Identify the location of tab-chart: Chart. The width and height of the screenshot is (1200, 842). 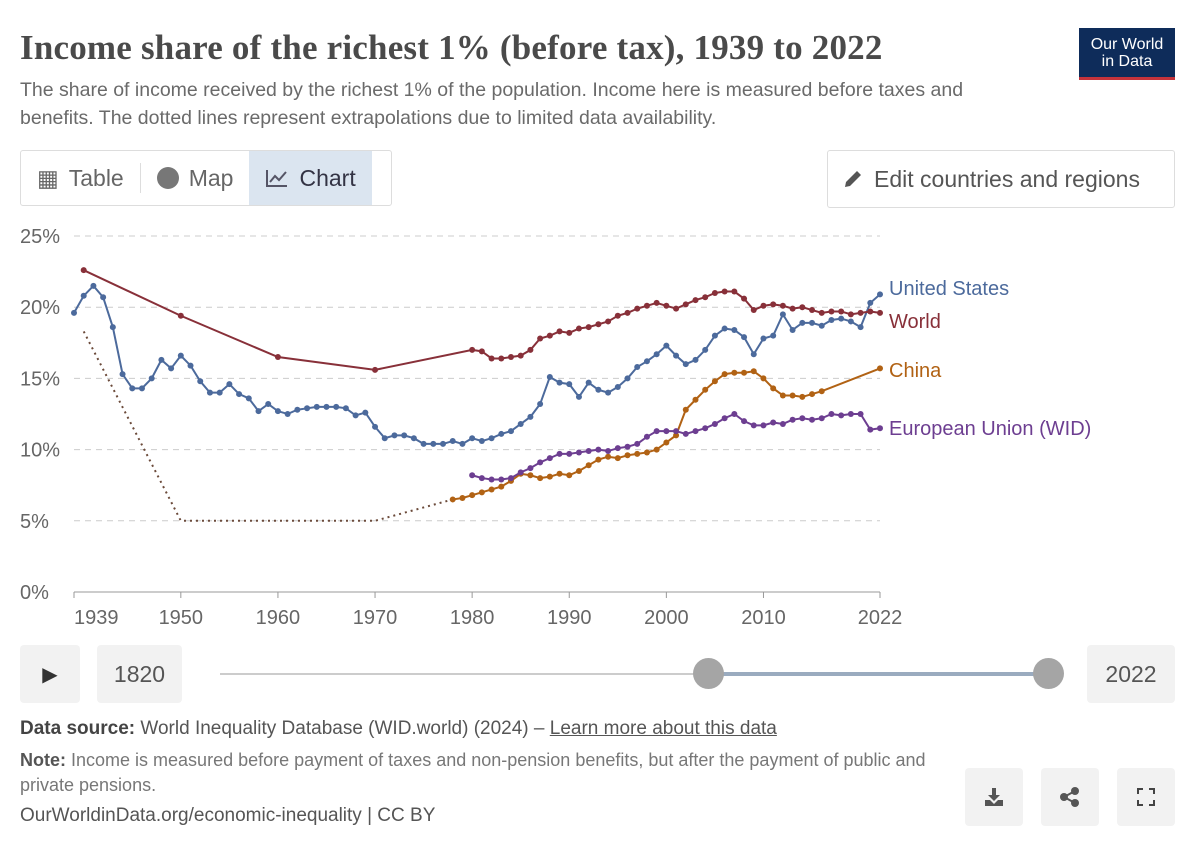
(310, 178).